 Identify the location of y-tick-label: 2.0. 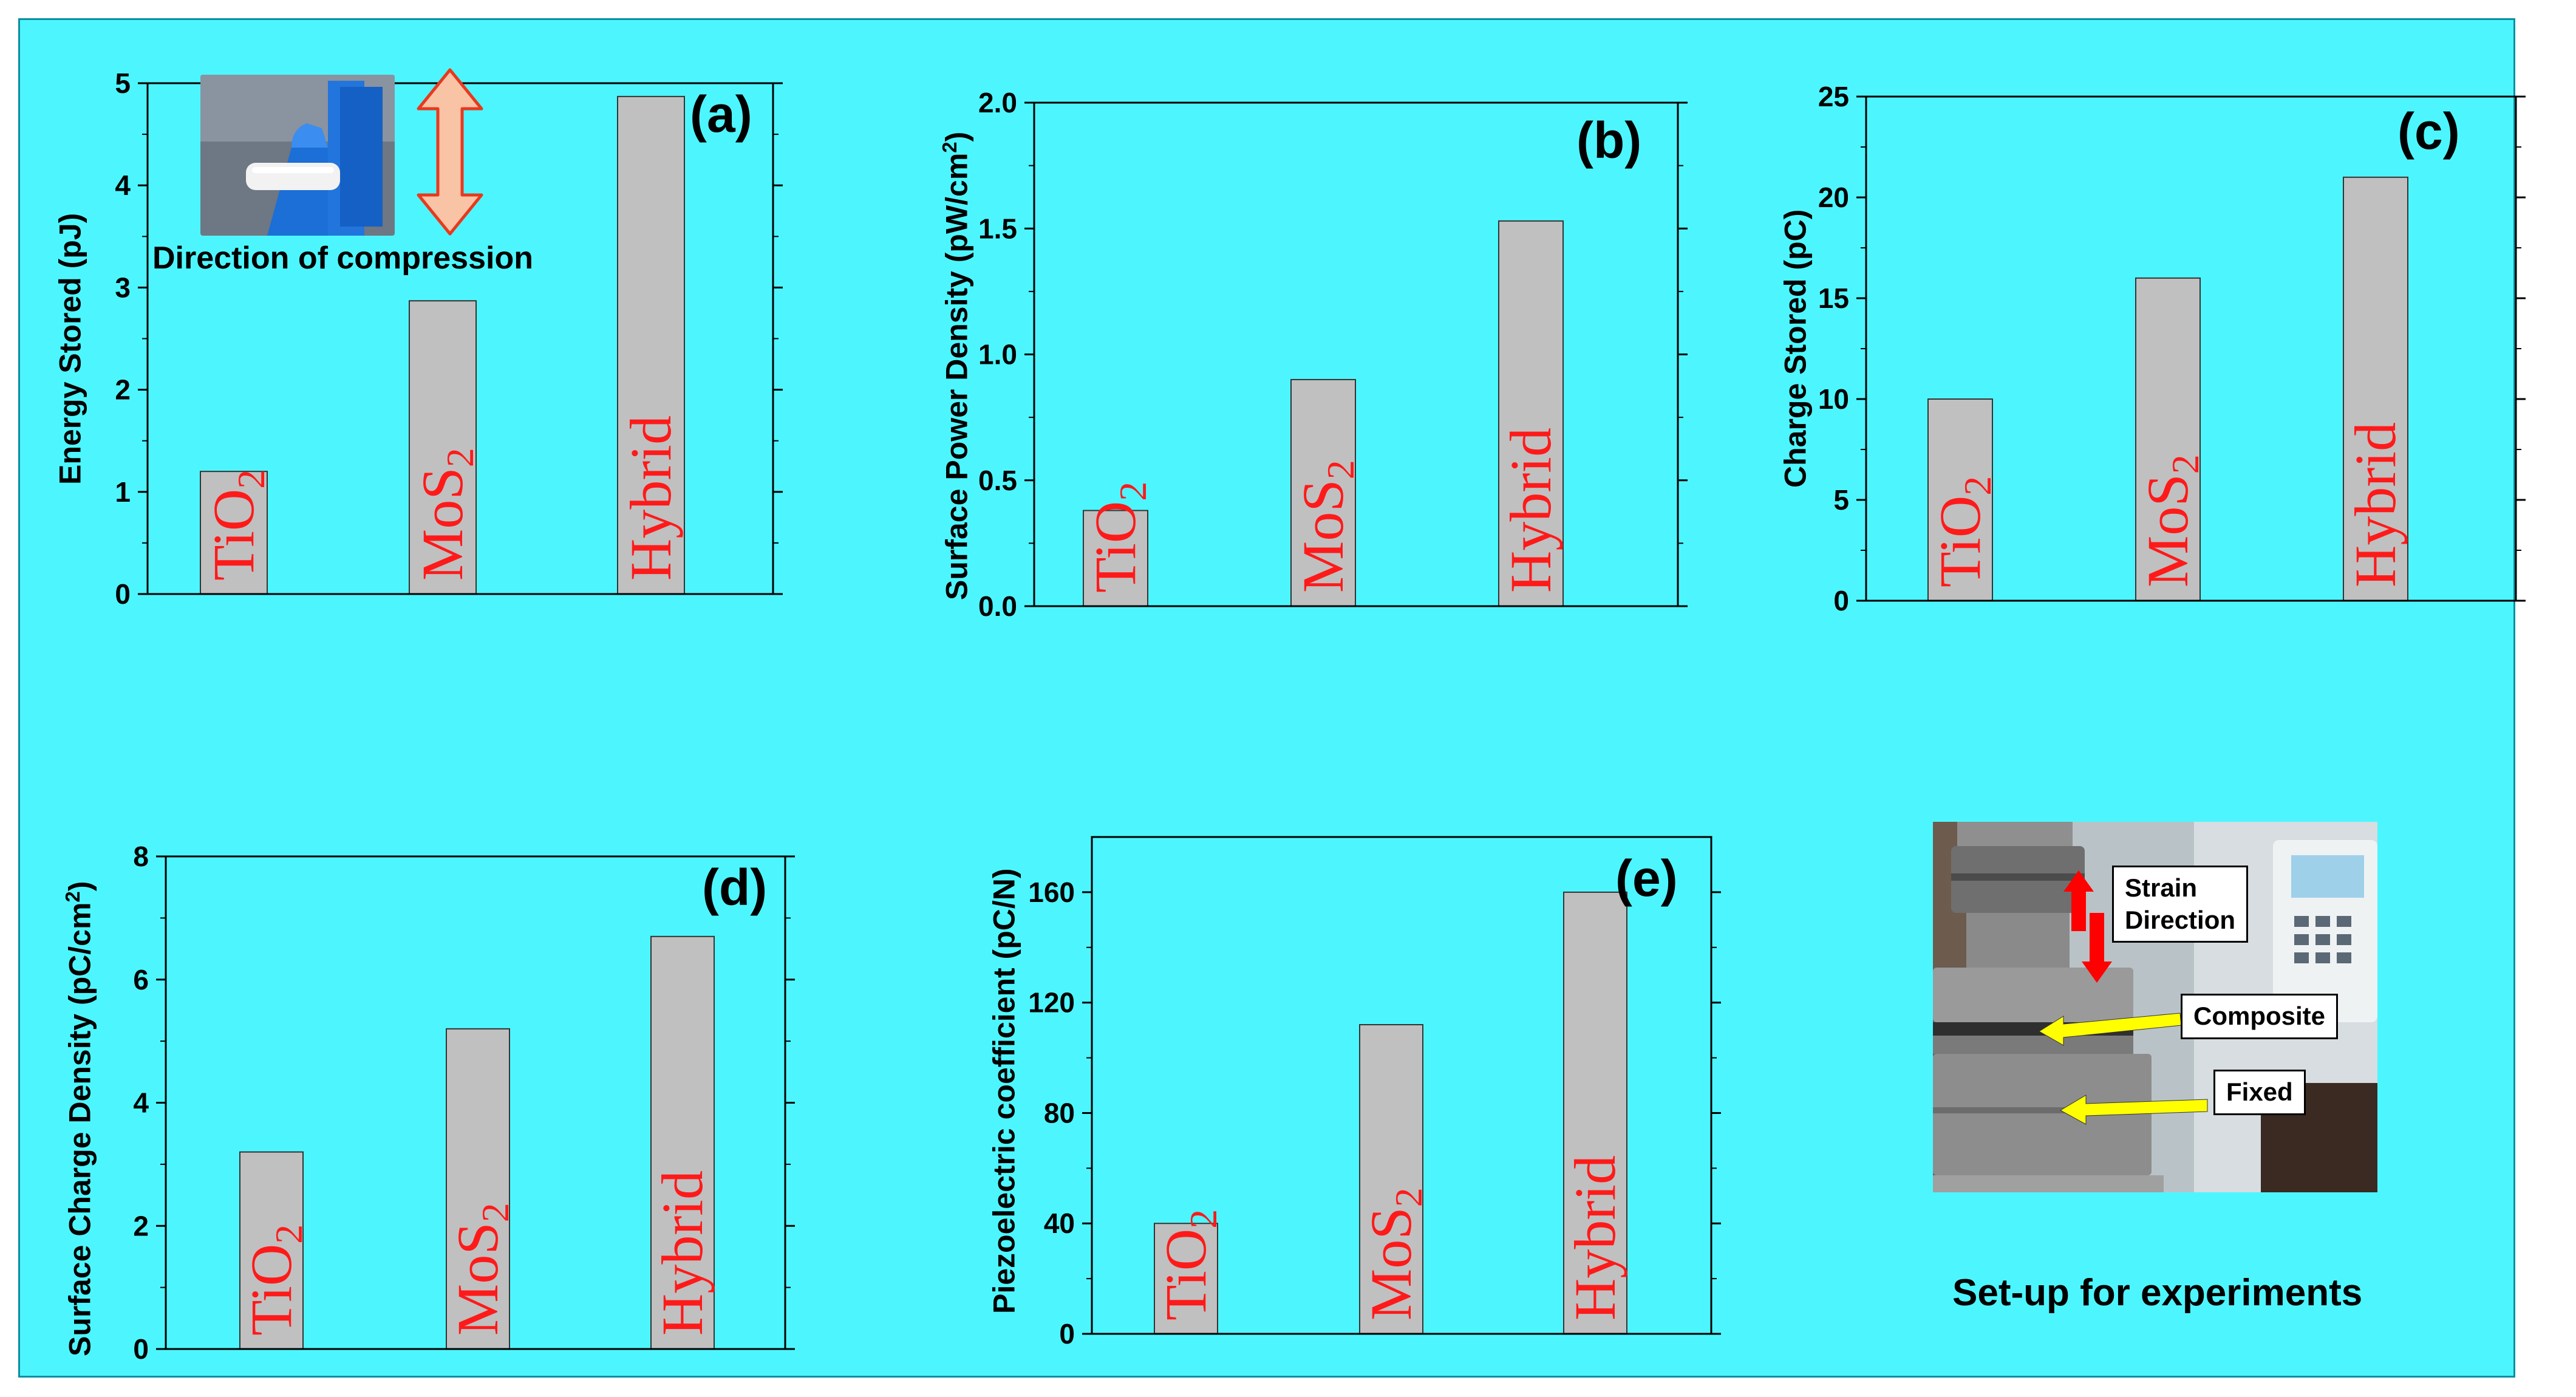
(998, 102).